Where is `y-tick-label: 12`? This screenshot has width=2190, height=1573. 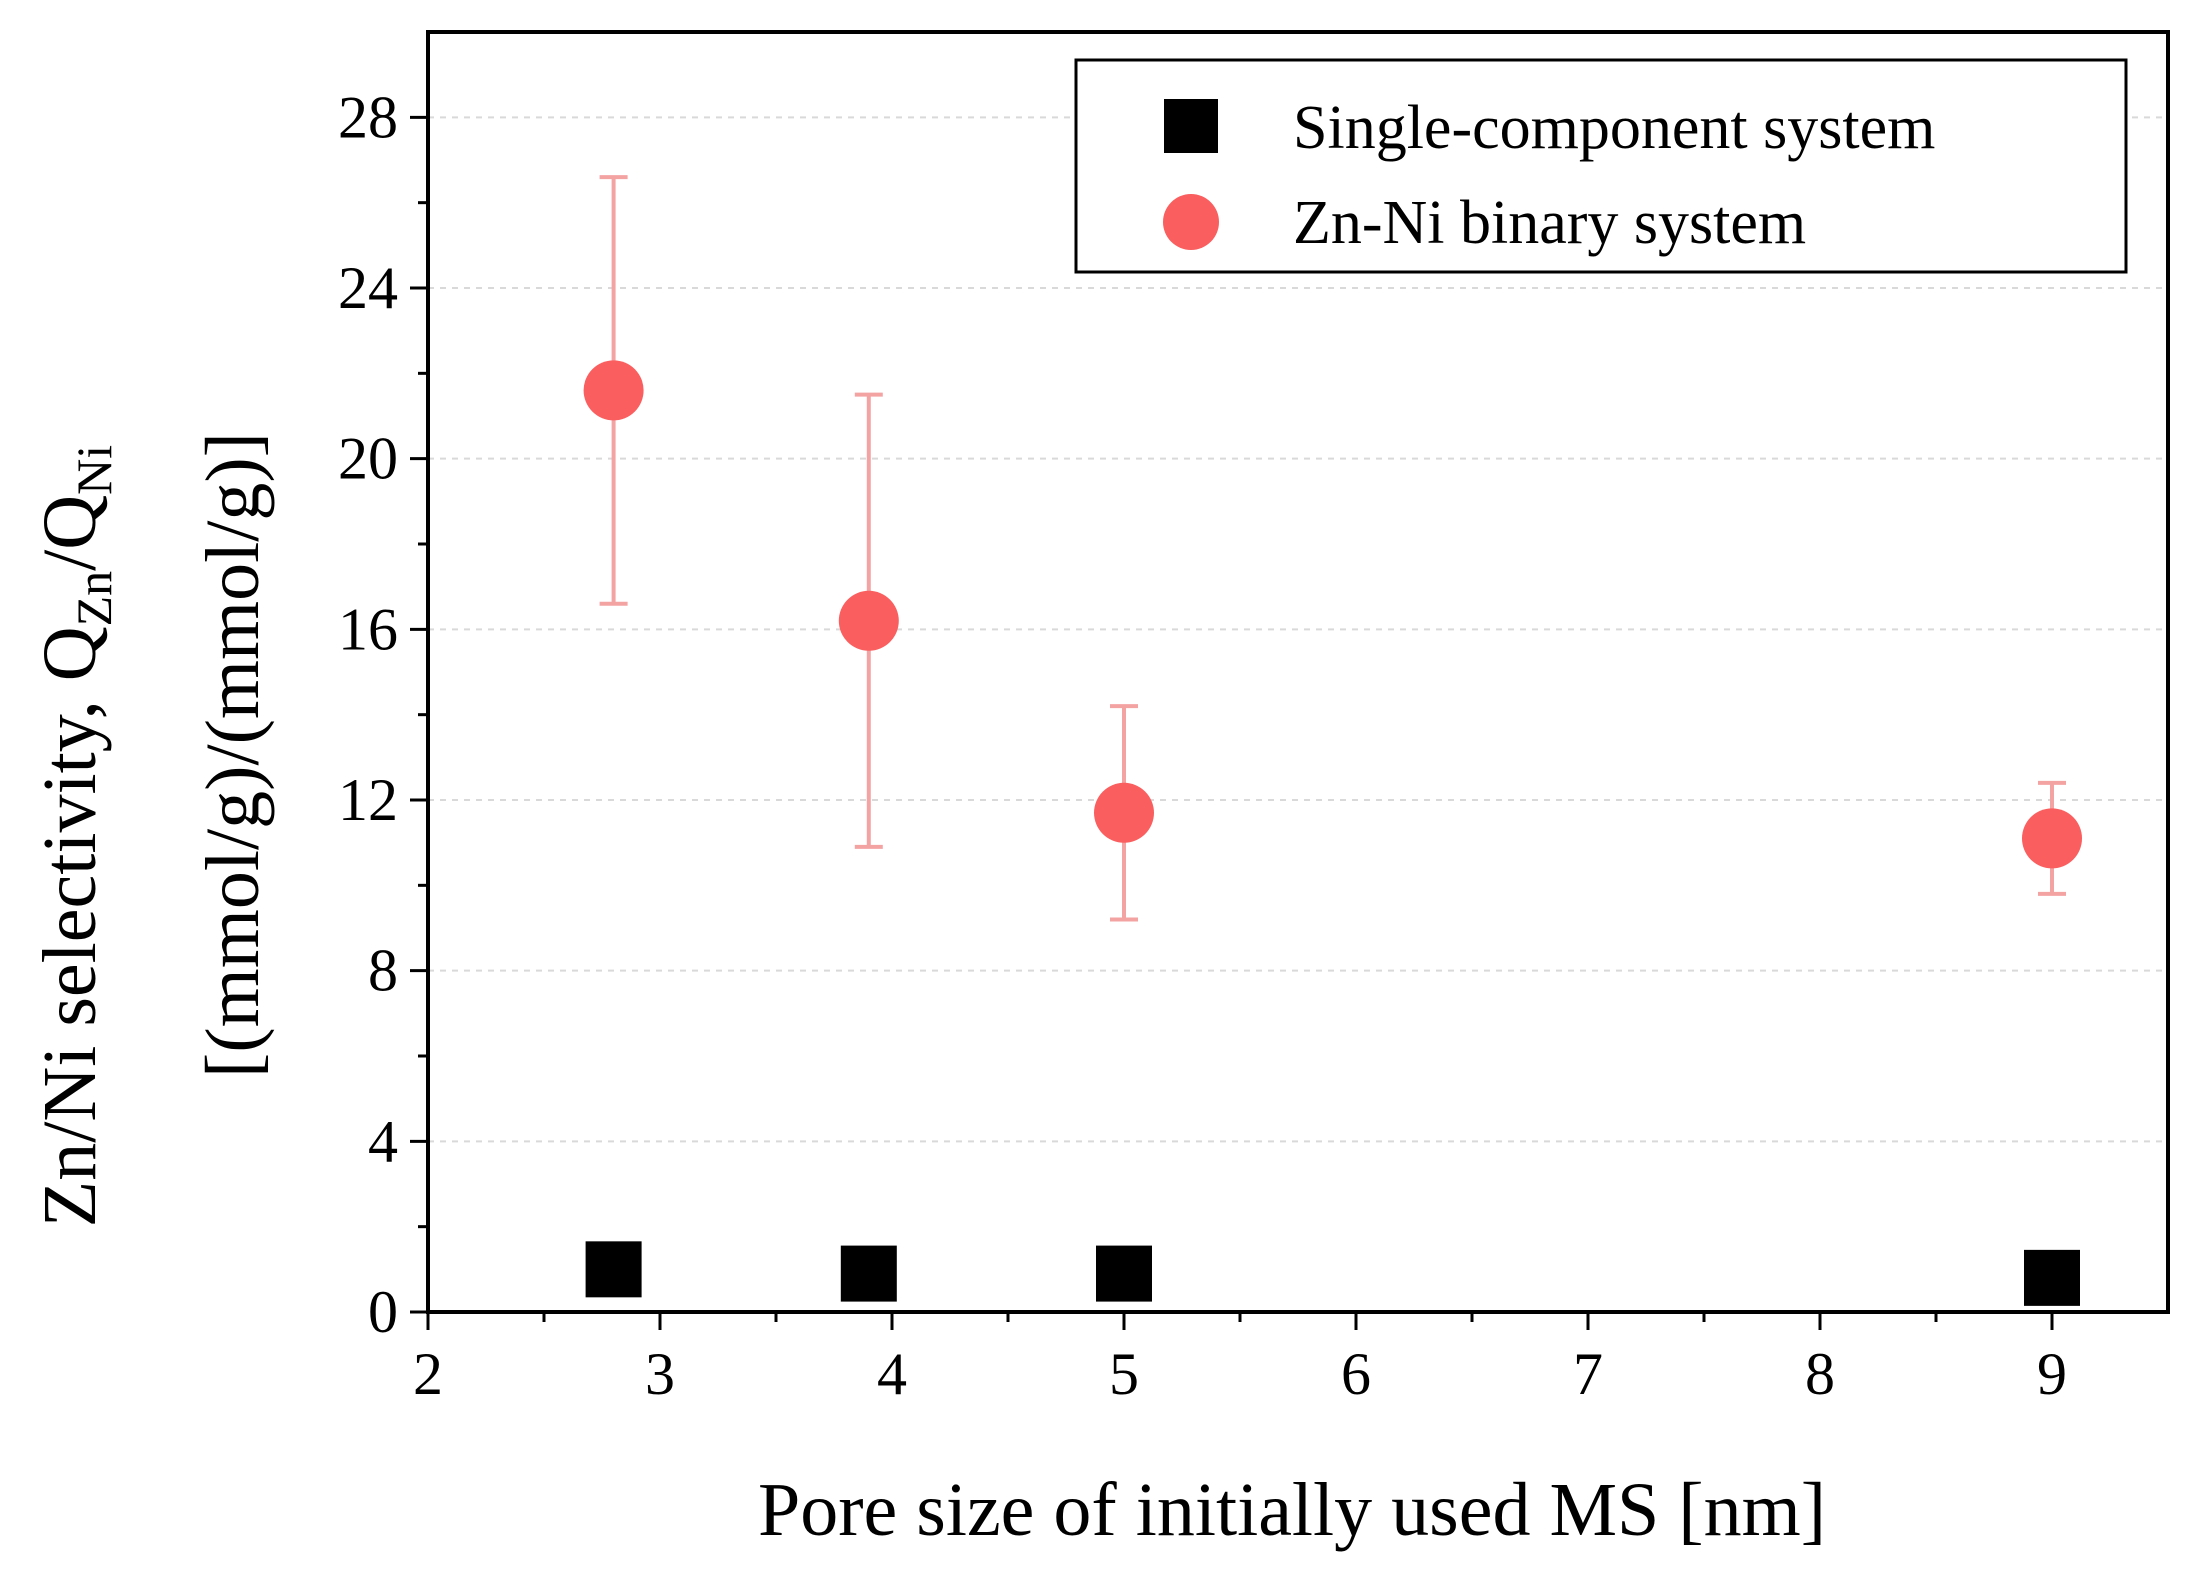 y-tick-label: 12 is located at coordinates (368, 800).